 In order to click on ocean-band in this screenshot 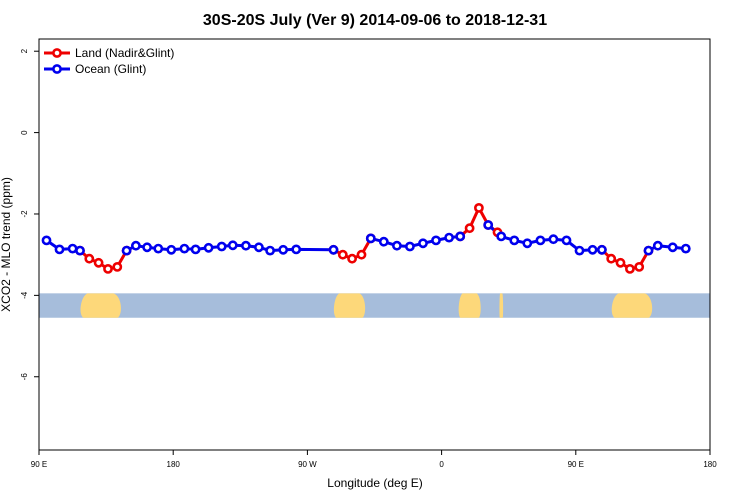, I will do `click(374, 305)`.